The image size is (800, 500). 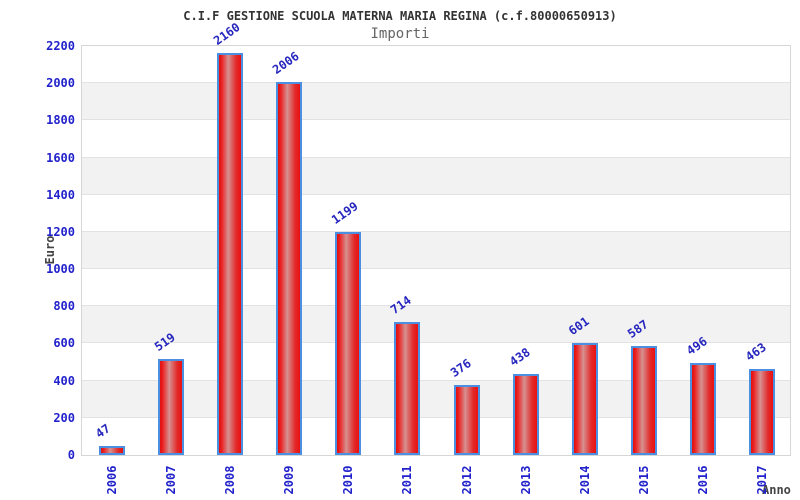 What do you see at coordinates (776, 490) in the screenshot?
I see `x-axis-label: Anno` at bounding box center [776, 490].